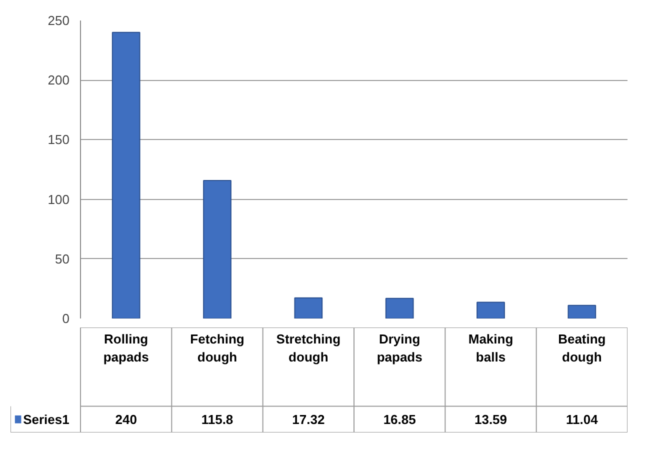 The image size is (647, 462). I want to click on x-tick-label: Beating dough, so click(582, 347).